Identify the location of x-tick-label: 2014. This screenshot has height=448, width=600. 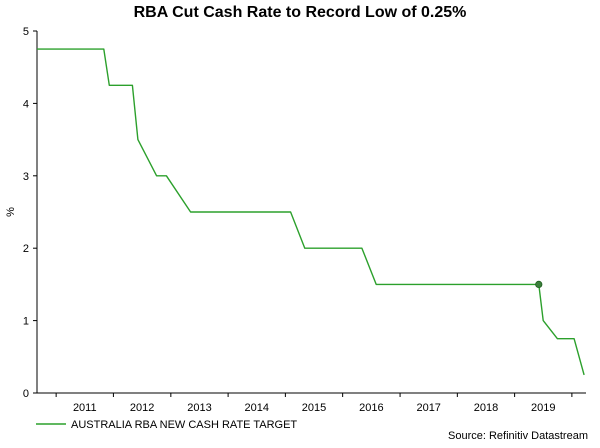
(256, 408).